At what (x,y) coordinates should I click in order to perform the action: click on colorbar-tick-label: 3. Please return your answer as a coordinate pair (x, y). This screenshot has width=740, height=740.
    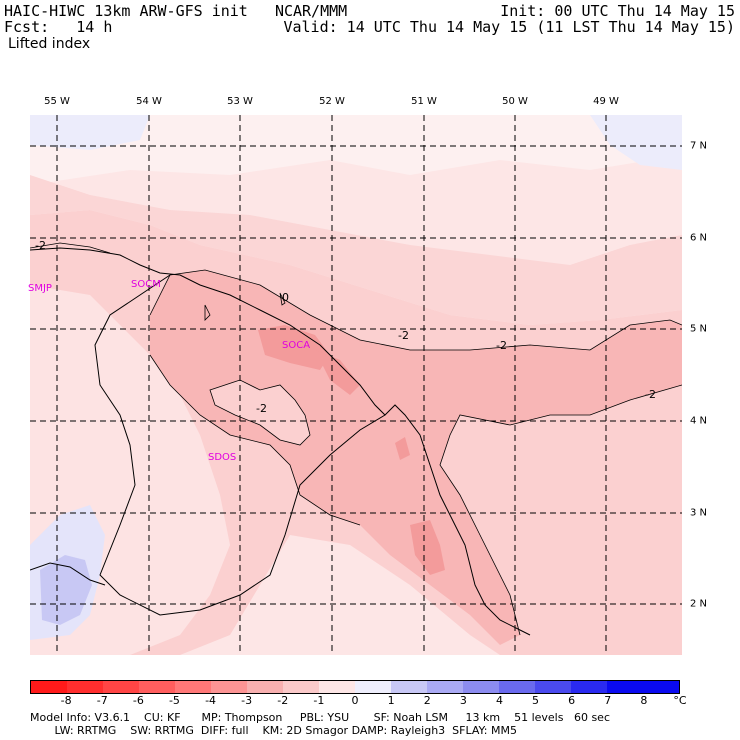
    Looking at the image, I should click on (463, 700).